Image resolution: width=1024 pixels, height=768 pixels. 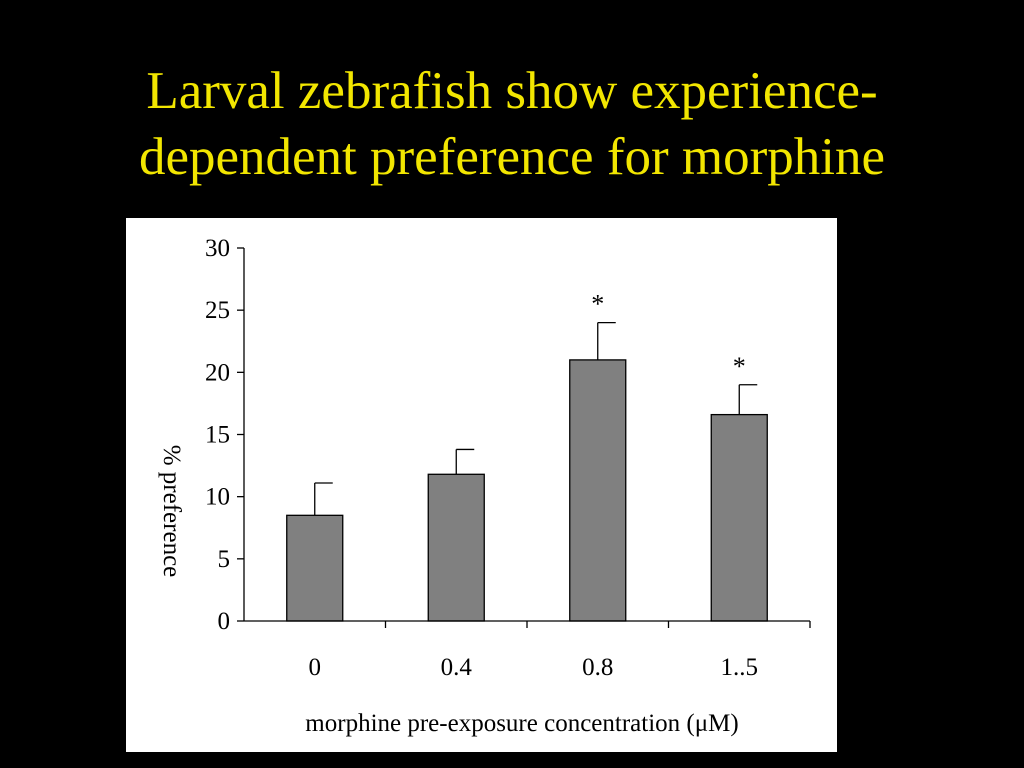 What do you see at coordinates (217, 435) in the screenshot?
I see `y-tick-label: 15` at bounding box center [217, 435].